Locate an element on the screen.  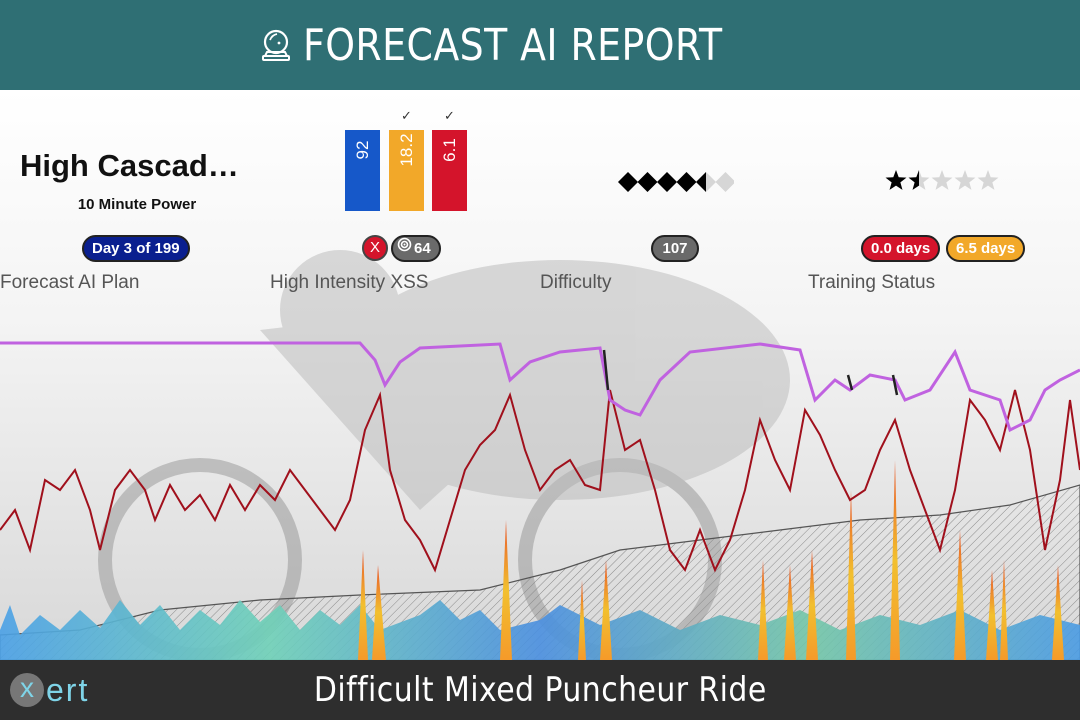
plan-day-badge: Day 3 of 199 is located at coordinates (136, 248).